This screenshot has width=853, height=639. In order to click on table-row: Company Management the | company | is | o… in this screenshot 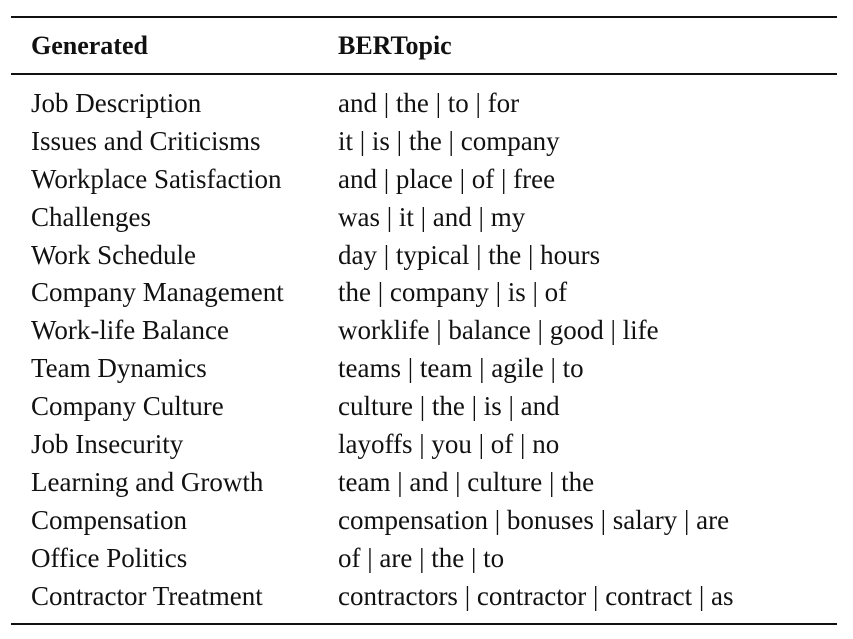, I will do `click(424, 293)`.